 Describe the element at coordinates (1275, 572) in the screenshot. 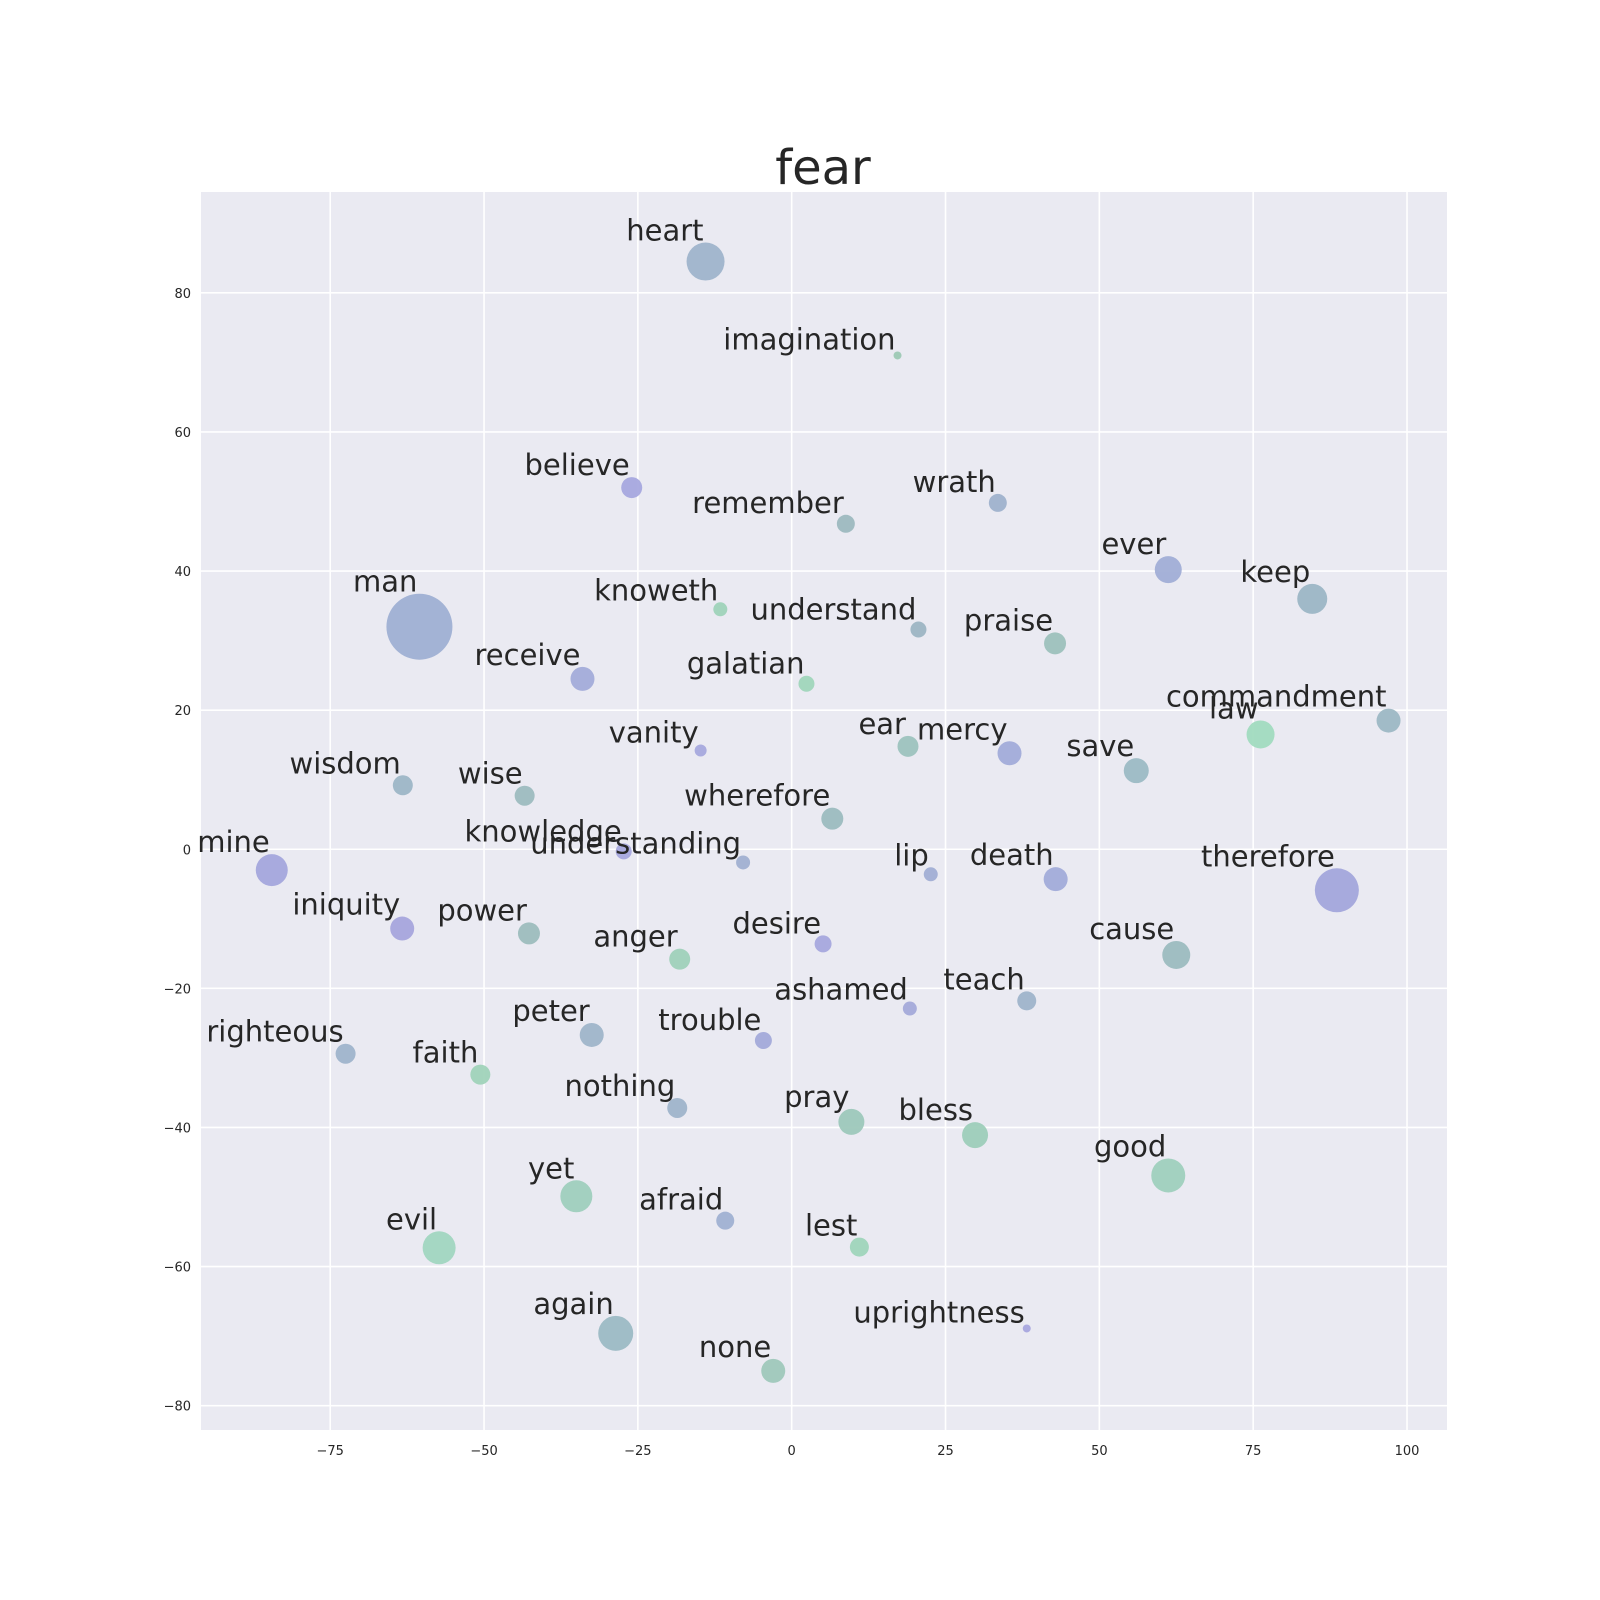

I see `data-label-keep: keep` at that location.